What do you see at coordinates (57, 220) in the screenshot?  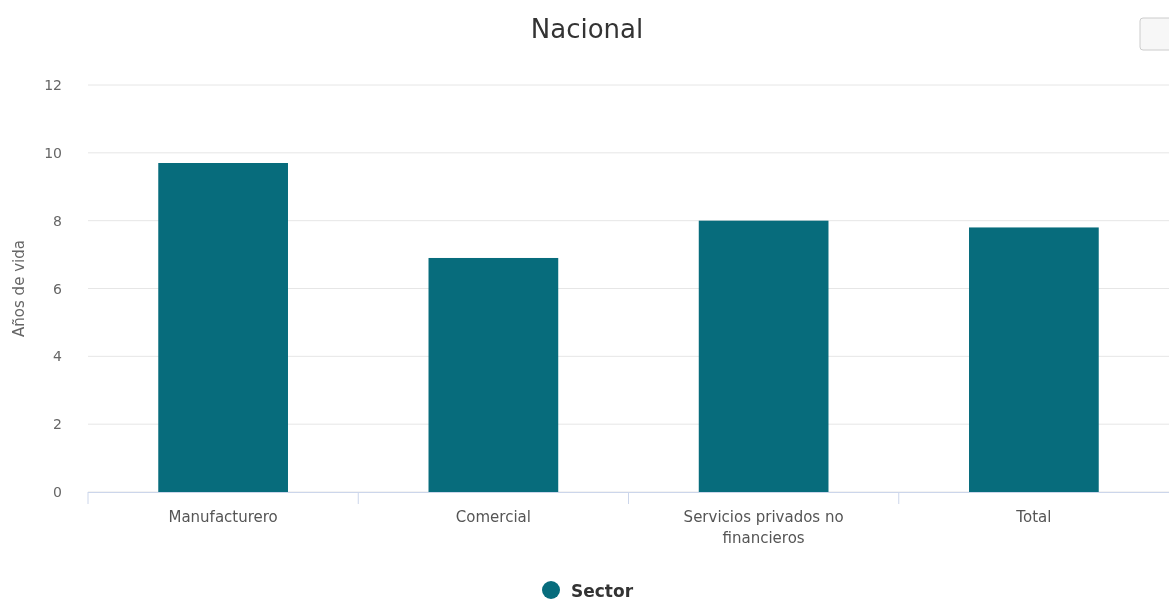 I see `y-tick-label: 8` at bounding box center [57, 220].